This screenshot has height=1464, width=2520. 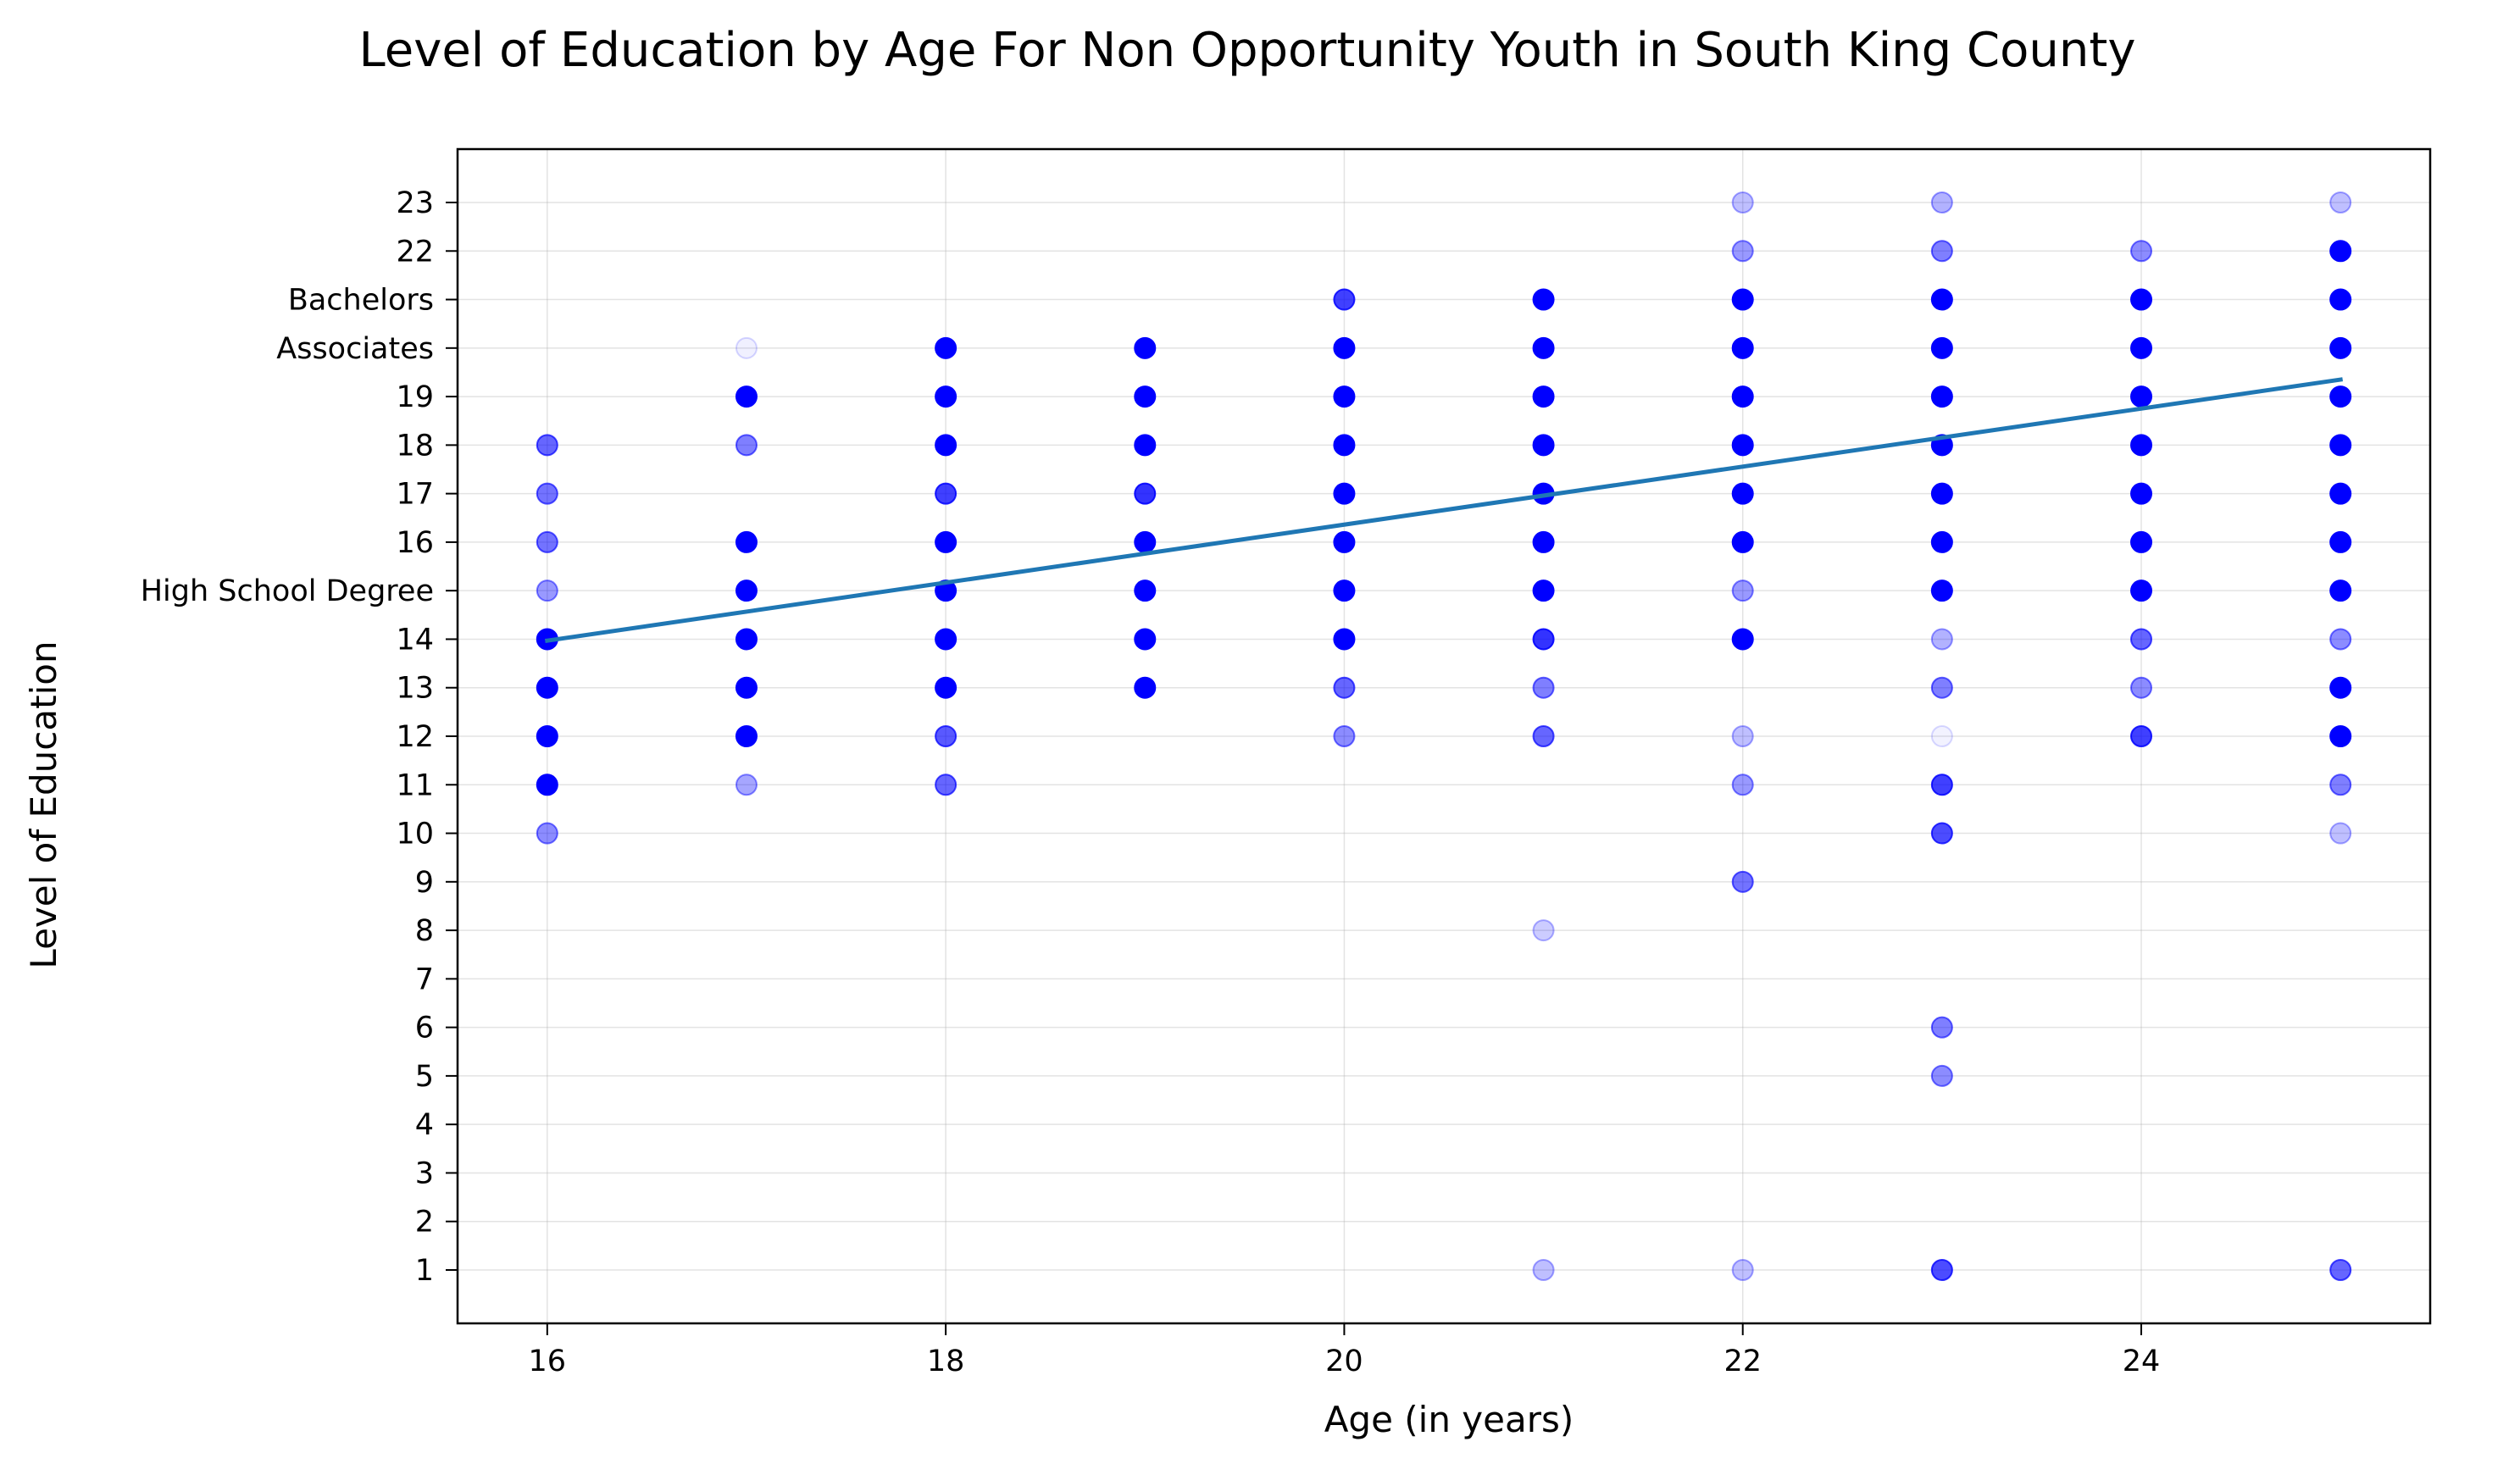 I want to click on x-tick-label: 24, so click(x=2142, y=1361).